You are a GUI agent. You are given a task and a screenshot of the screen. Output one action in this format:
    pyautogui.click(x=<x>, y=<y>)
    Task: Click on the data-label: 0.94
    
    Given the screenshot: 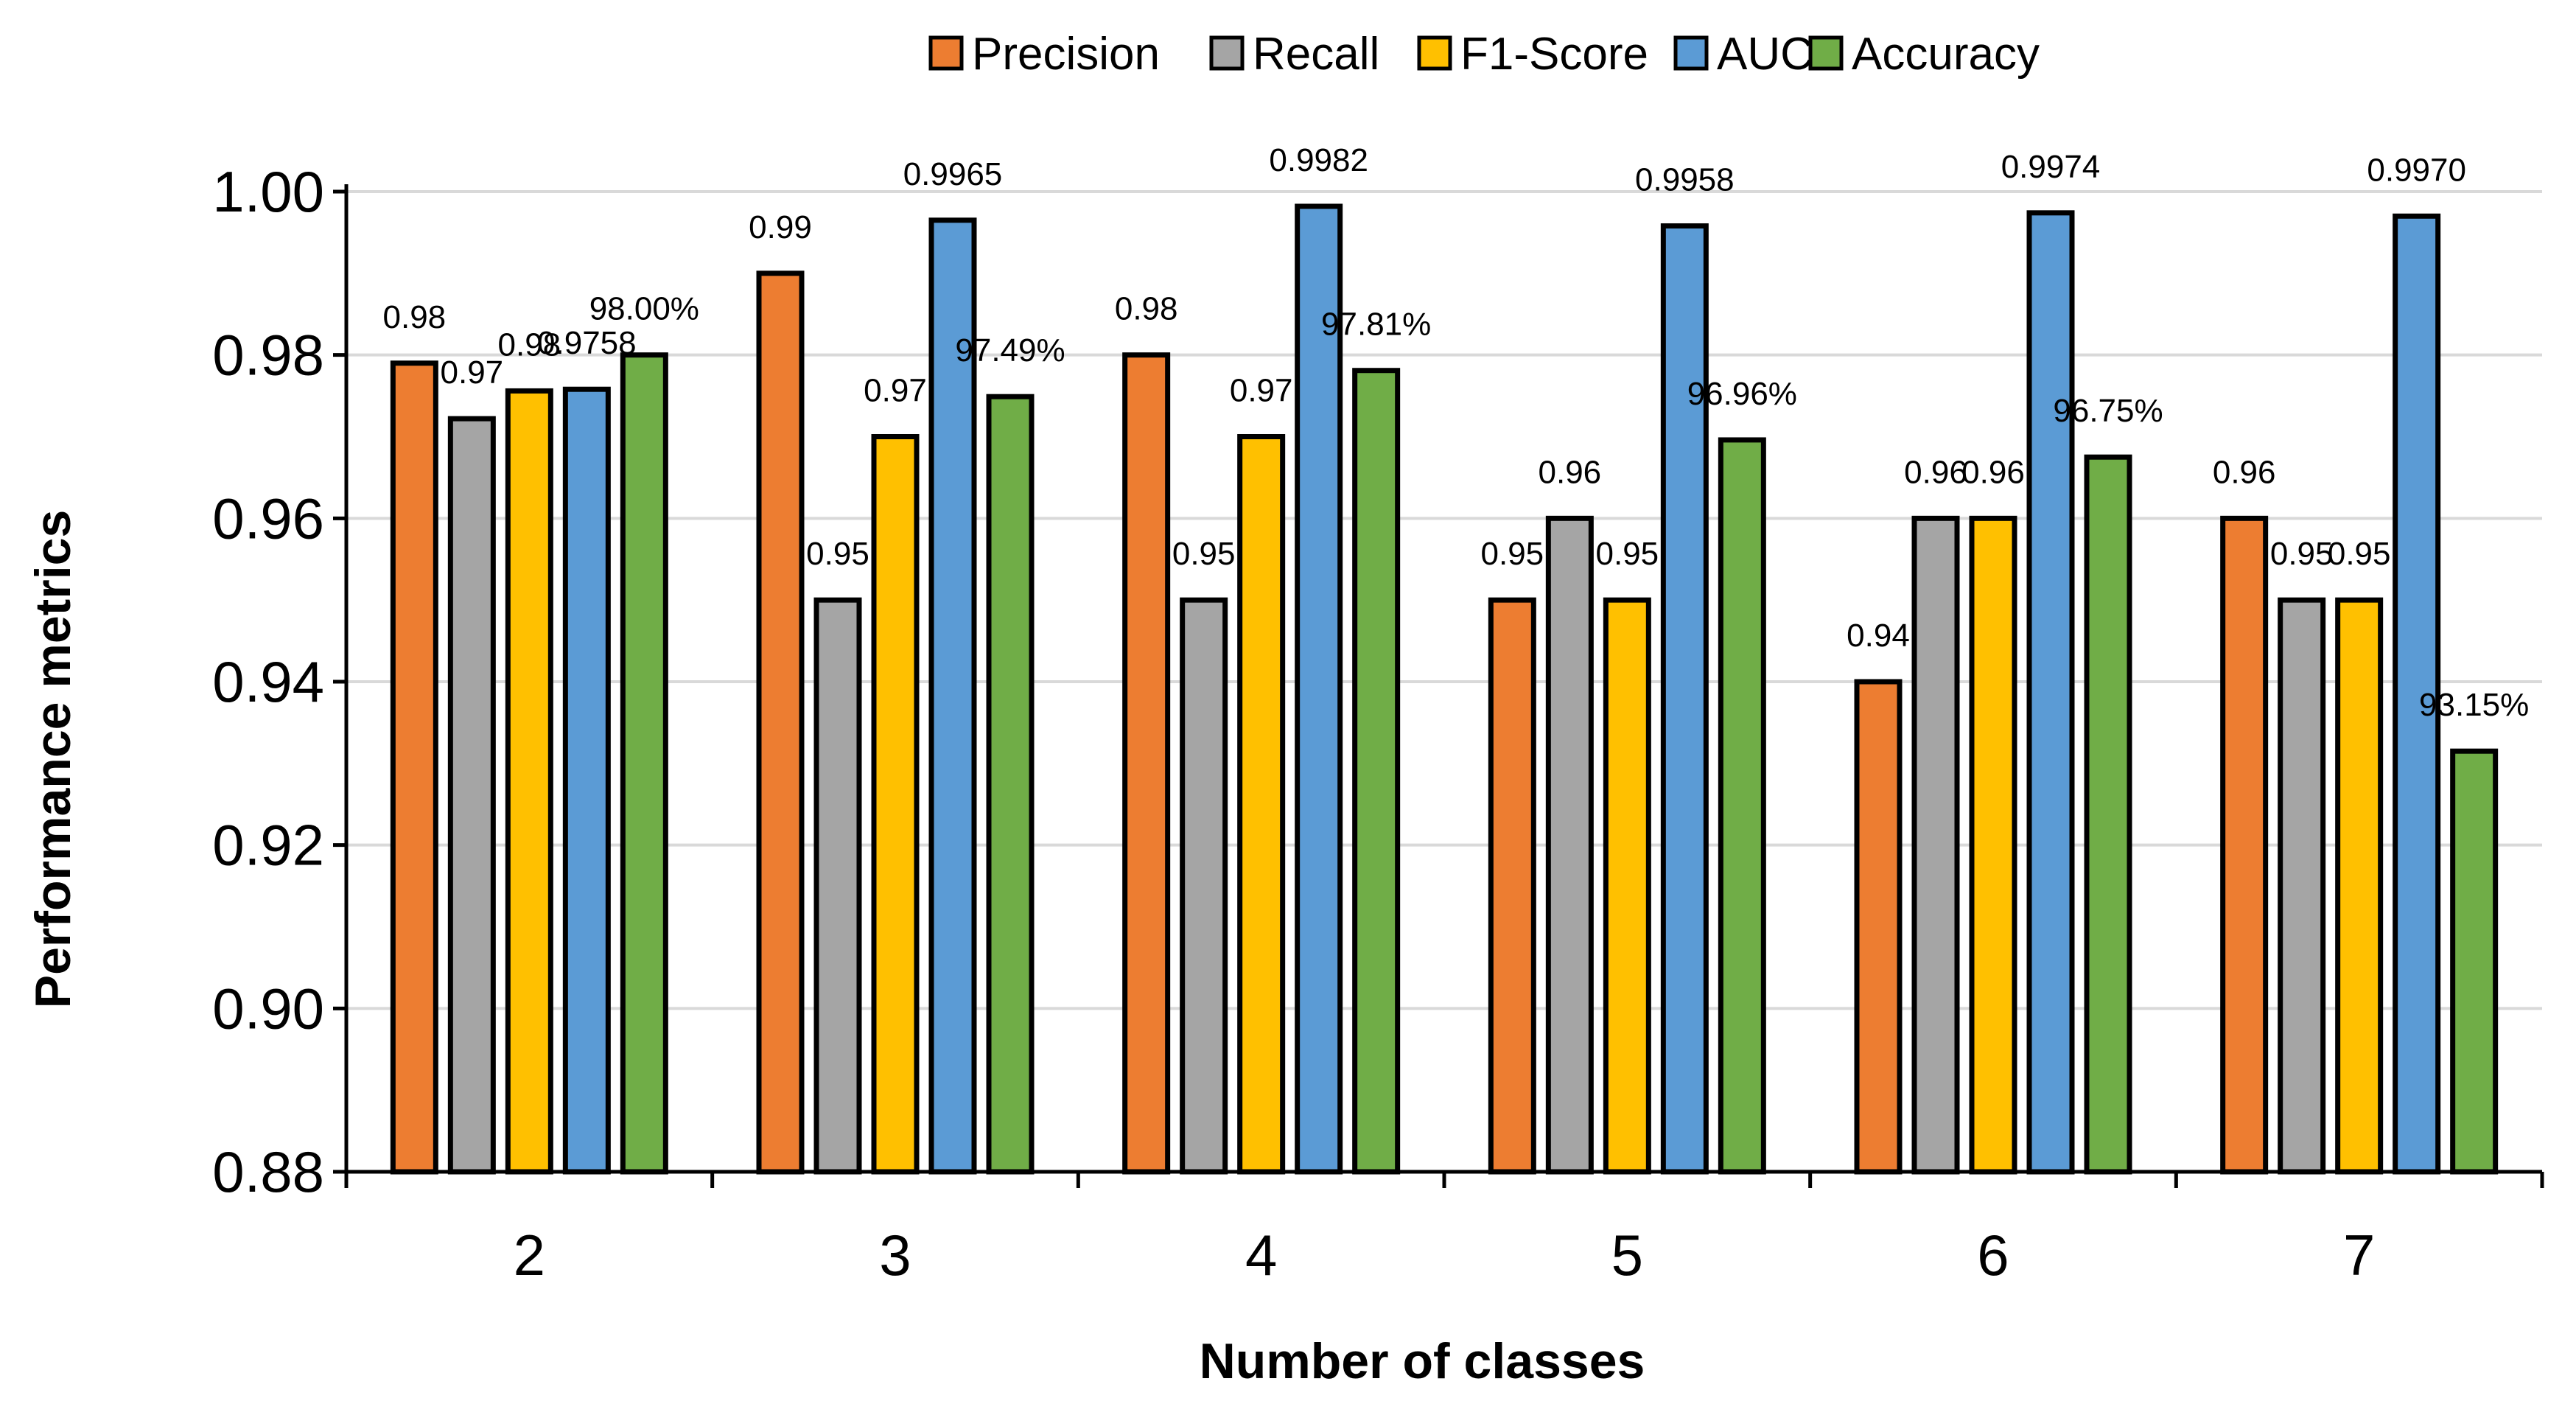 What is the action you would take?
    pyautogui.click(x=1878, y=636)
    